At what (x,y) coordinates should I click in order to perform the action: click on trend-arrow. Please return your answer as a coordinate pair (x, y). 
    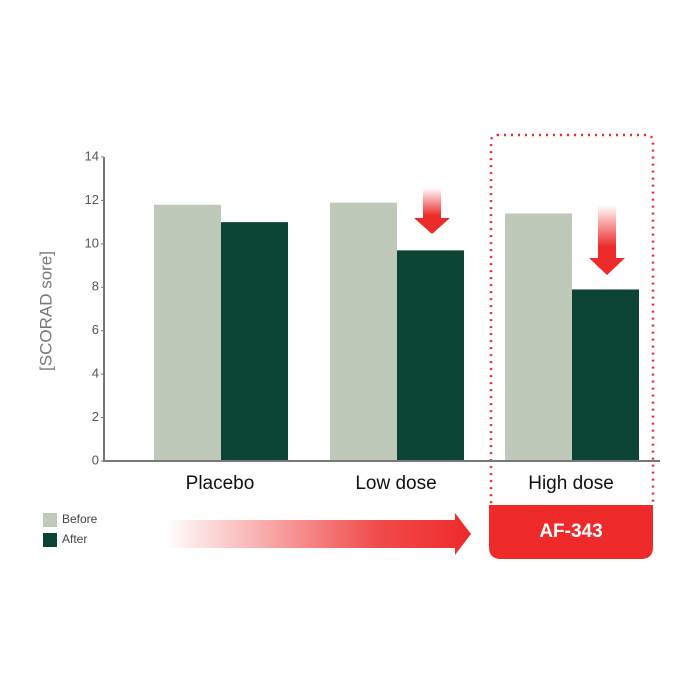
    Looking at the image, I should click on (318, 534).